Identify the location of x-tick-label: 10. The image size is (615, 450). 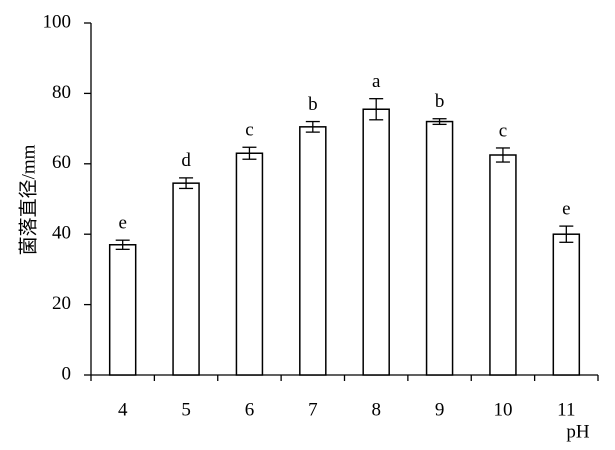
(502, 409).